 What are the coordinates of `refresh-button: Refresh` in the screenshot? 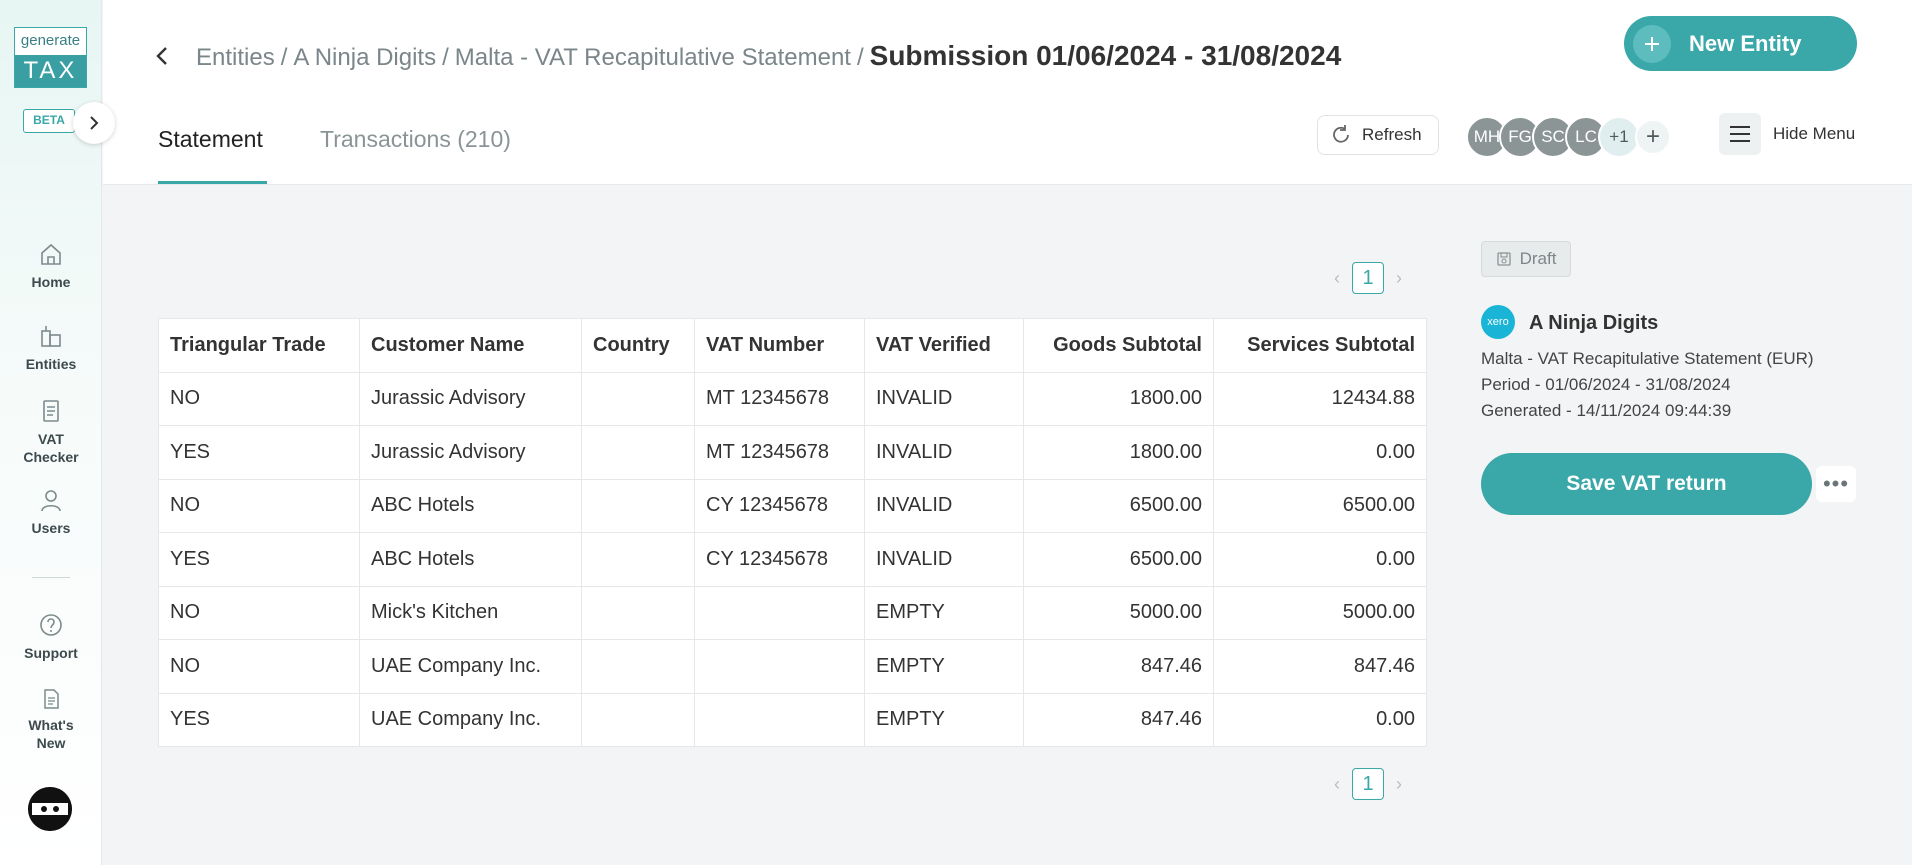 It's located at (1378, 135).